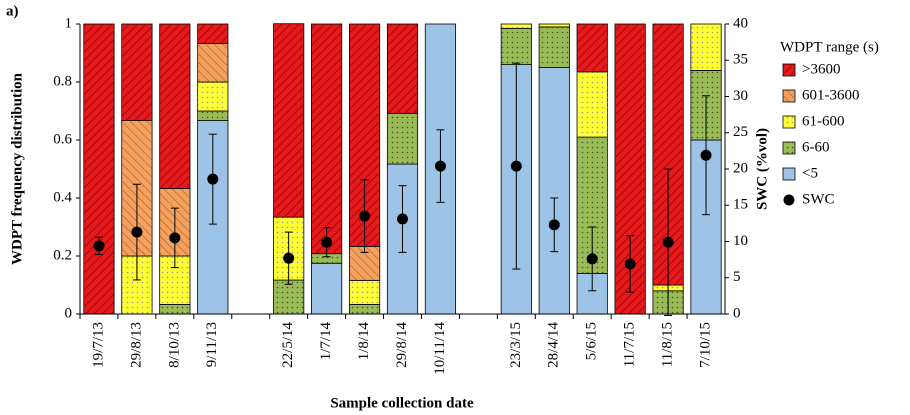 The width and height of the screenshot is (910, 415). Describe the element at coordinates (69, 313) in the screenshot. I see `y-tick-label: 0` at that location.